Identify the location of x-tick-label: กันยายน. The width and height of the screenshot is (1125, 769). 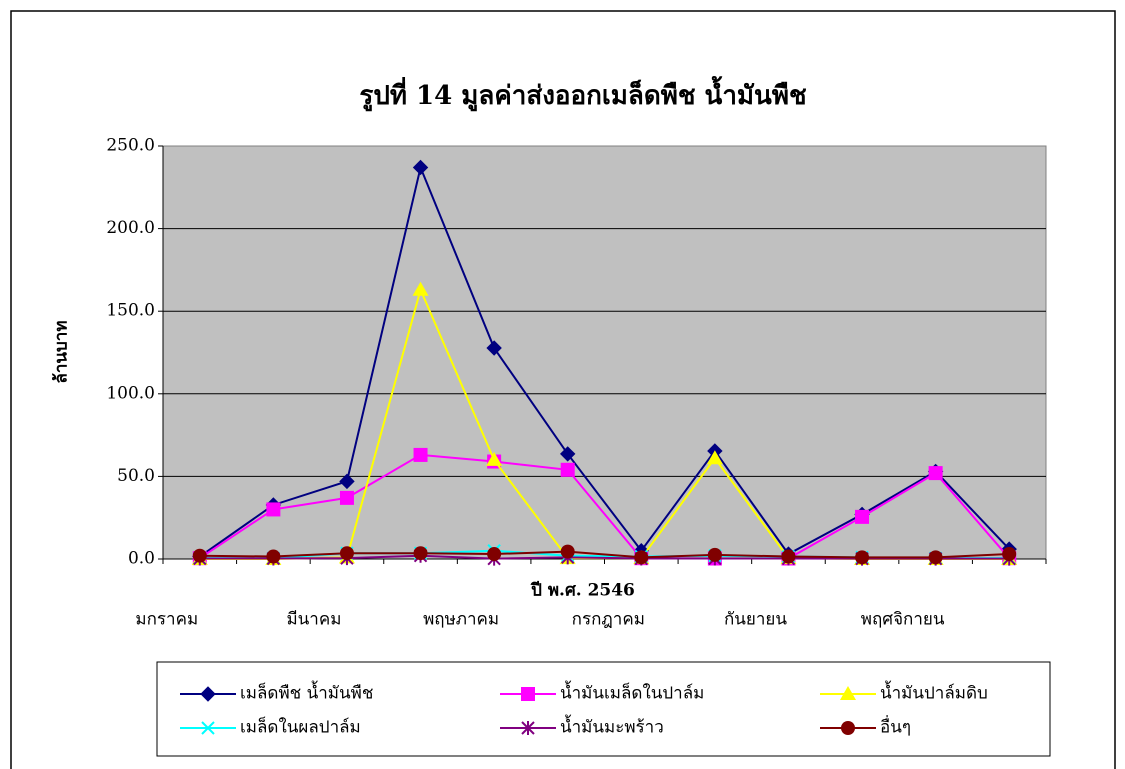
(755, 620).